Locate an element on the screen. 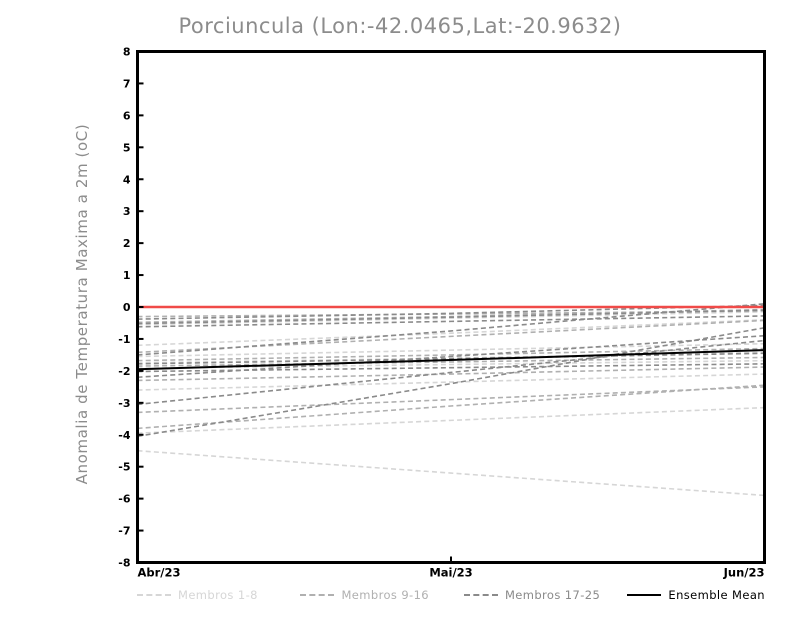  y-tick-label: 8 is located at coordinates (127, 52).